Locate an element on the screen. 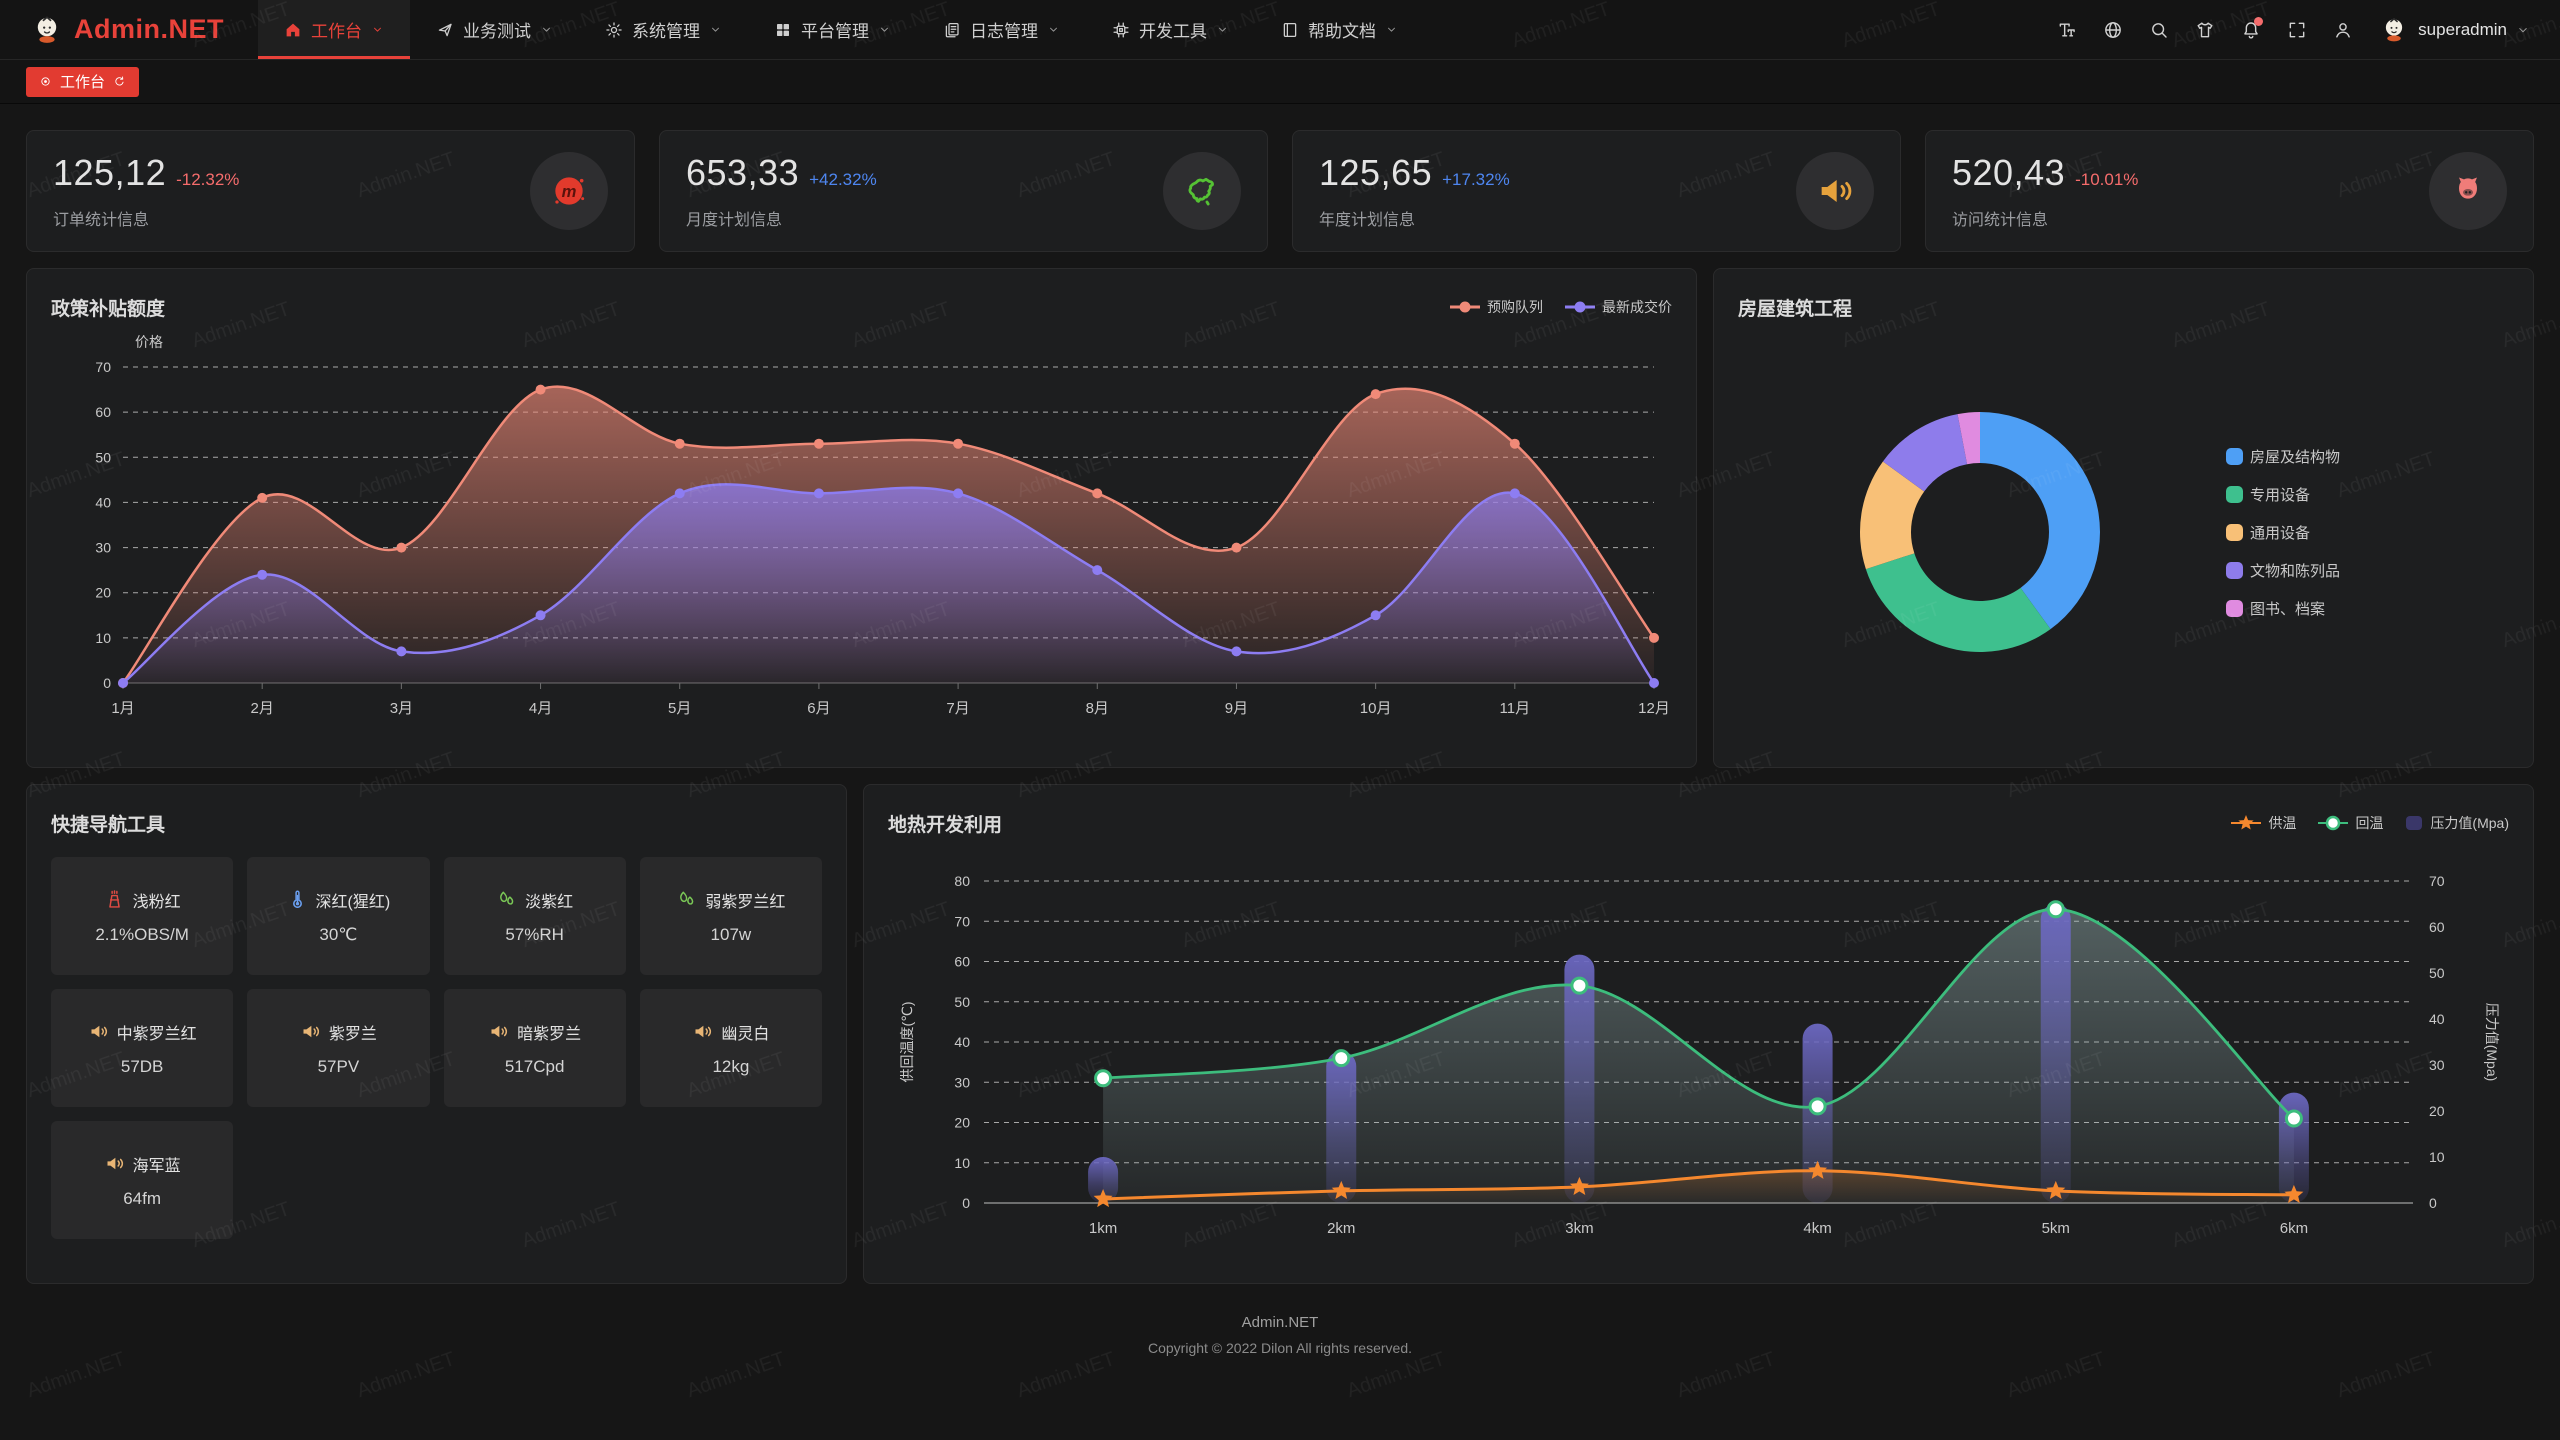 This screenshot has width=2560, height=1440. cpu-icon is located at coordinates (1121, 30).